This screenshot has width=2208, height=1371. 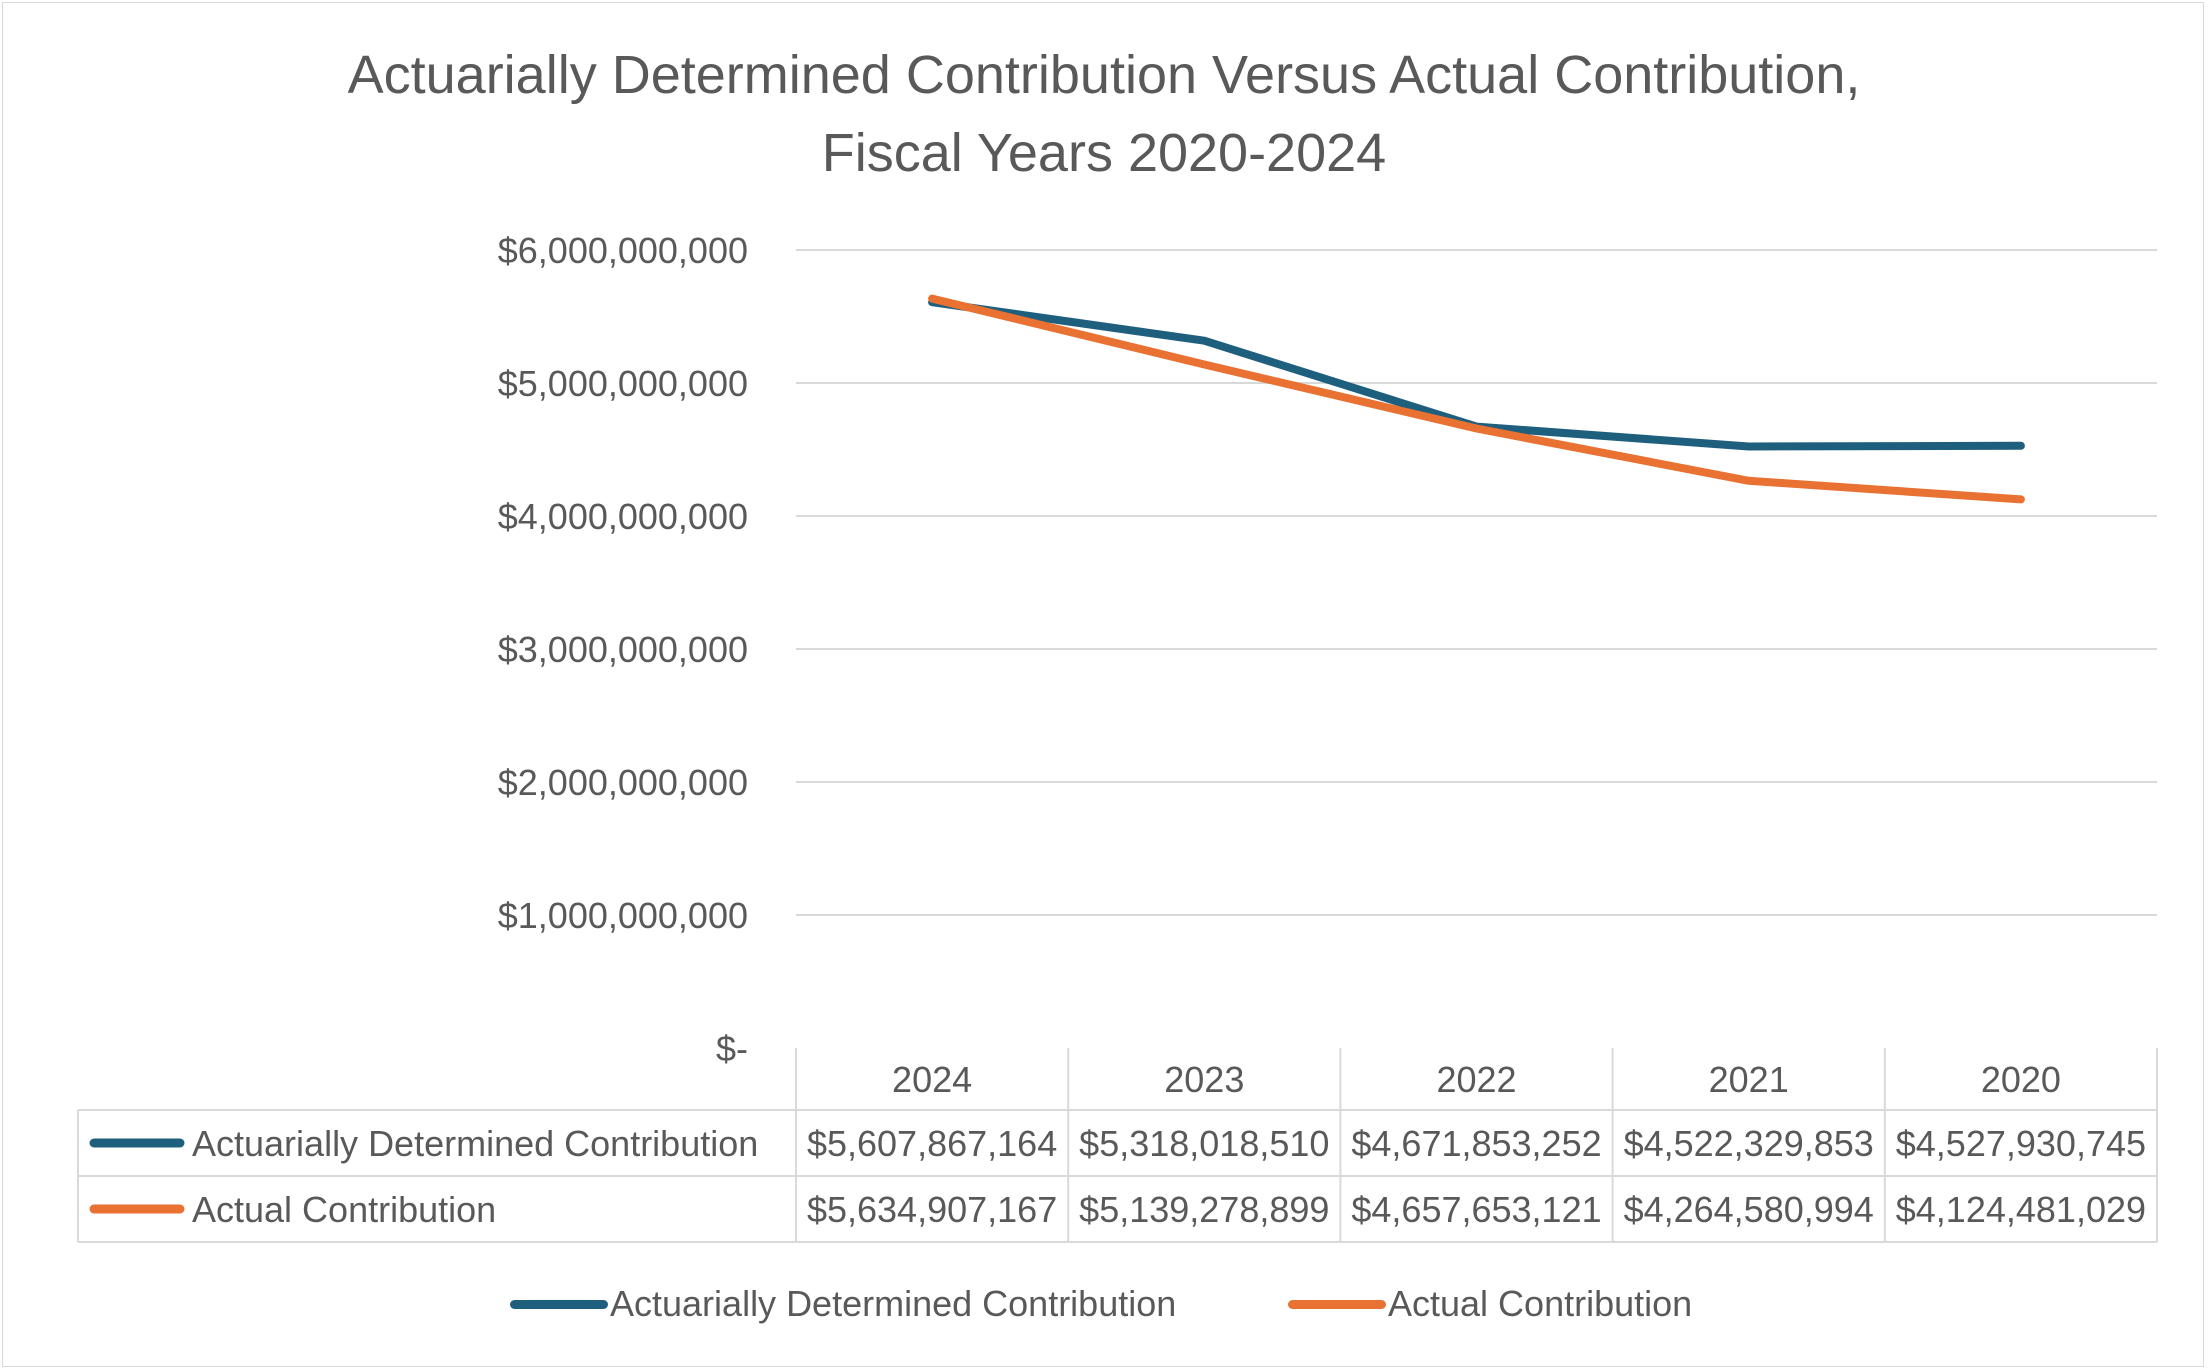 I want to click on x-category-label: 2022, so click(x=1476, y=1079).